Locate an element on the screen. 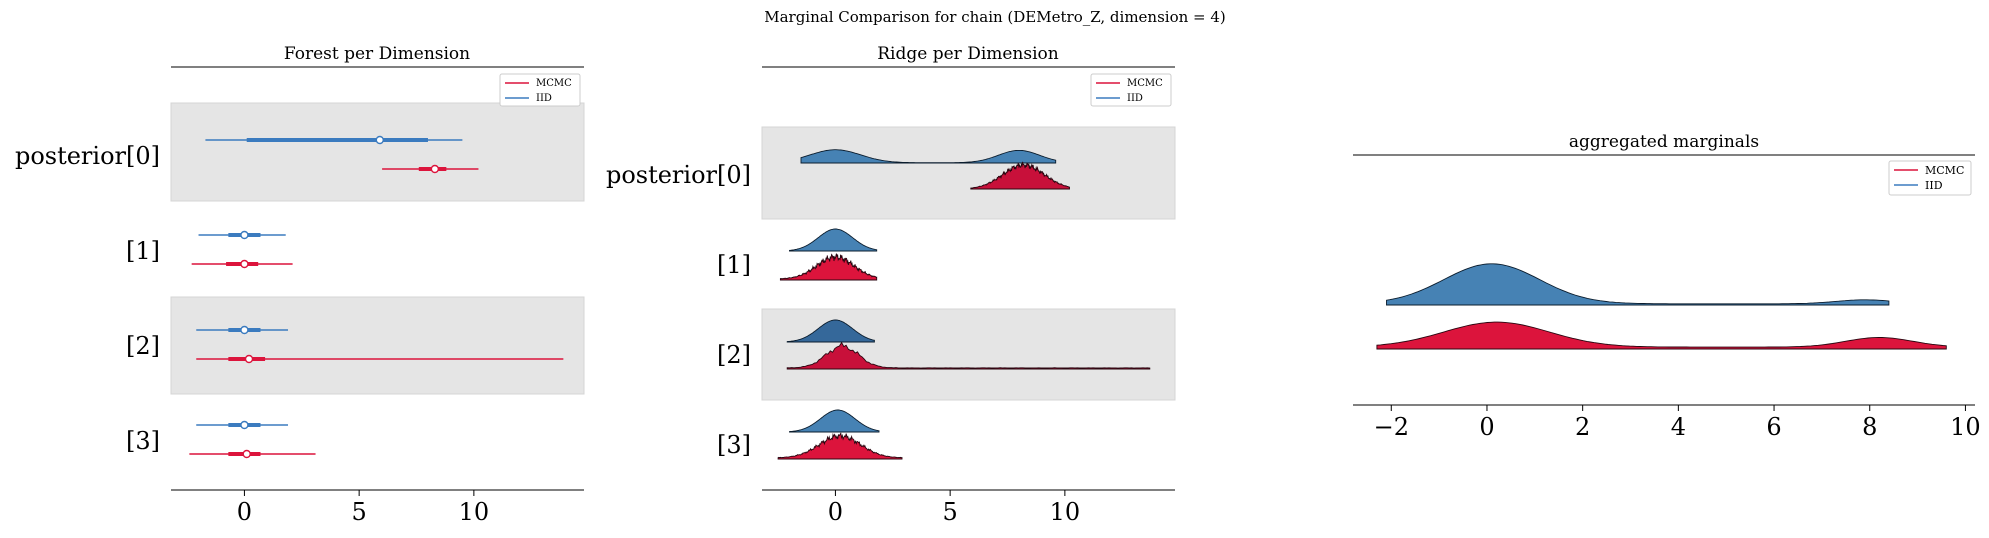  forest-row-label: [3] is located at coordinates (143, 441).